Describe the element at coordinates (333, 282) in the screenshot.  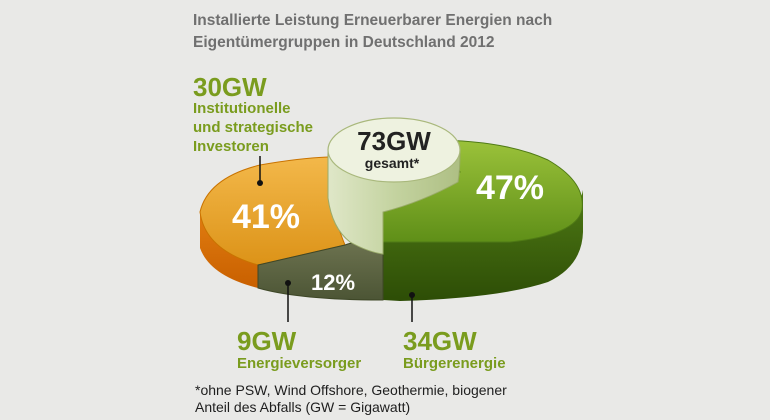
I see `percent-label-darkgreen: 12%` at that location.